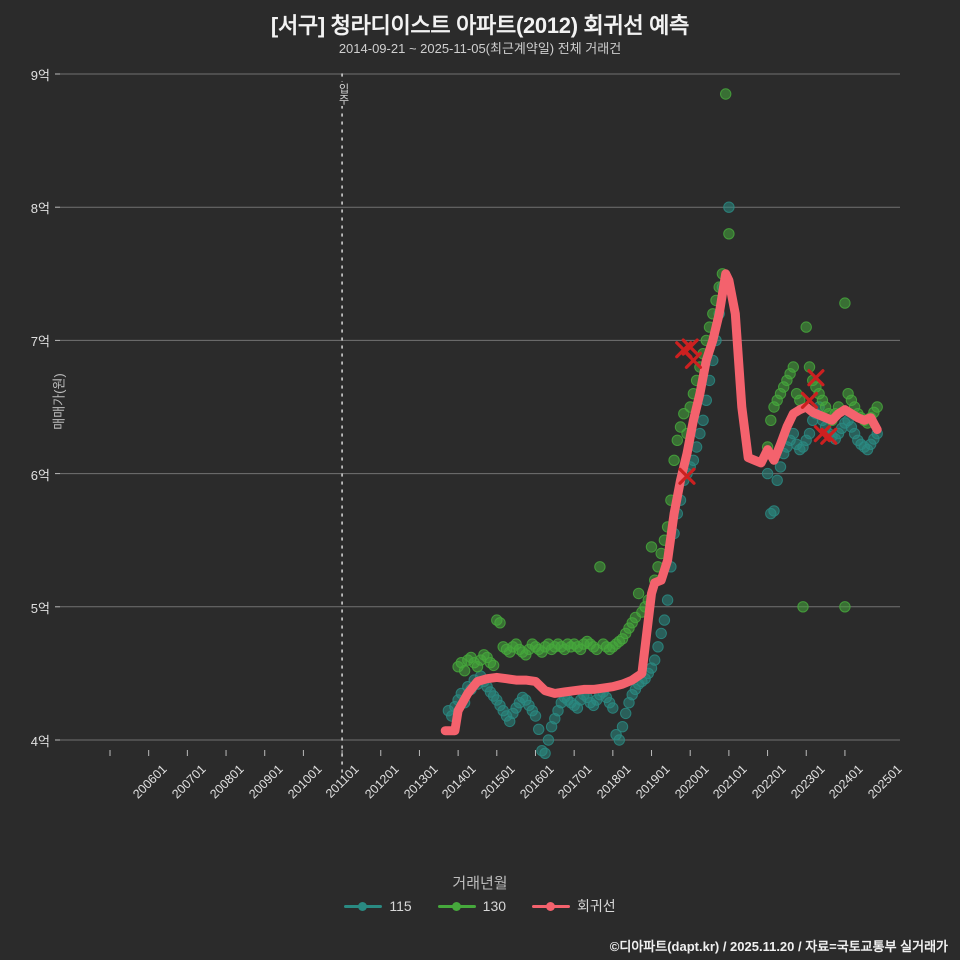 The height and width of the screenshot is (960, 960). I want to click on legend-item-115: 115, so click(378, 906).